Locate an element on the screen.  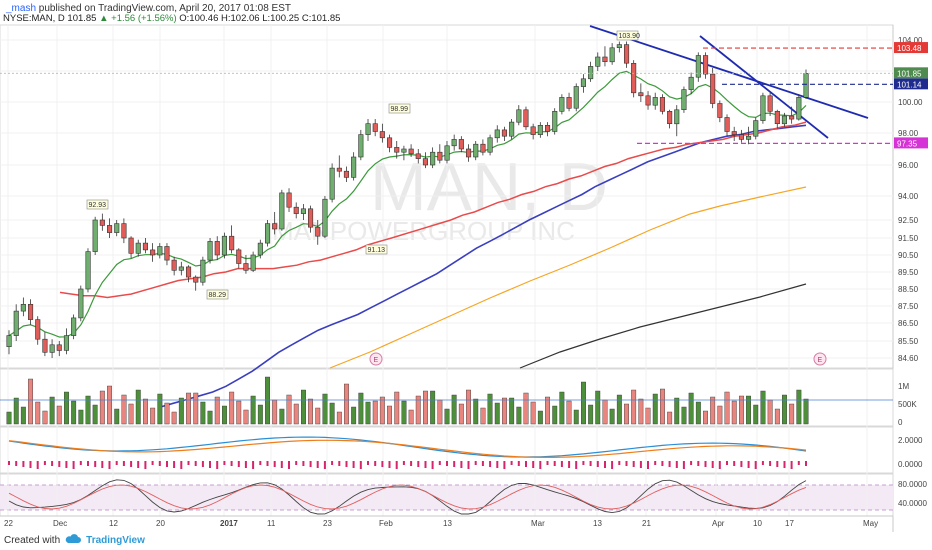
level-tag is located at coordinates (911, 84).